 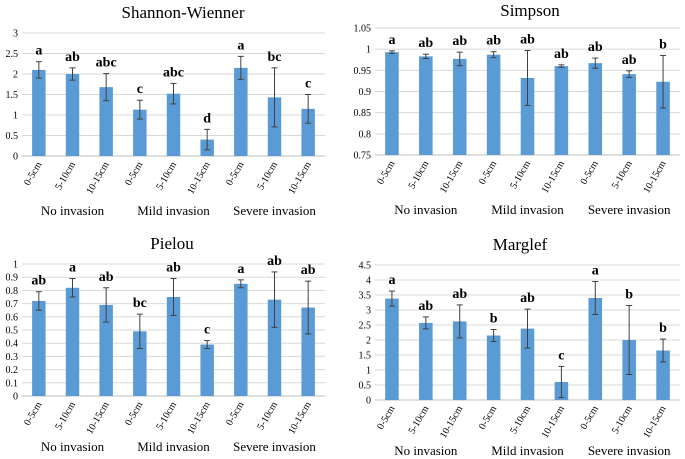 I want to click on y-tick-label: 3.5, so click(x=365, y=296).